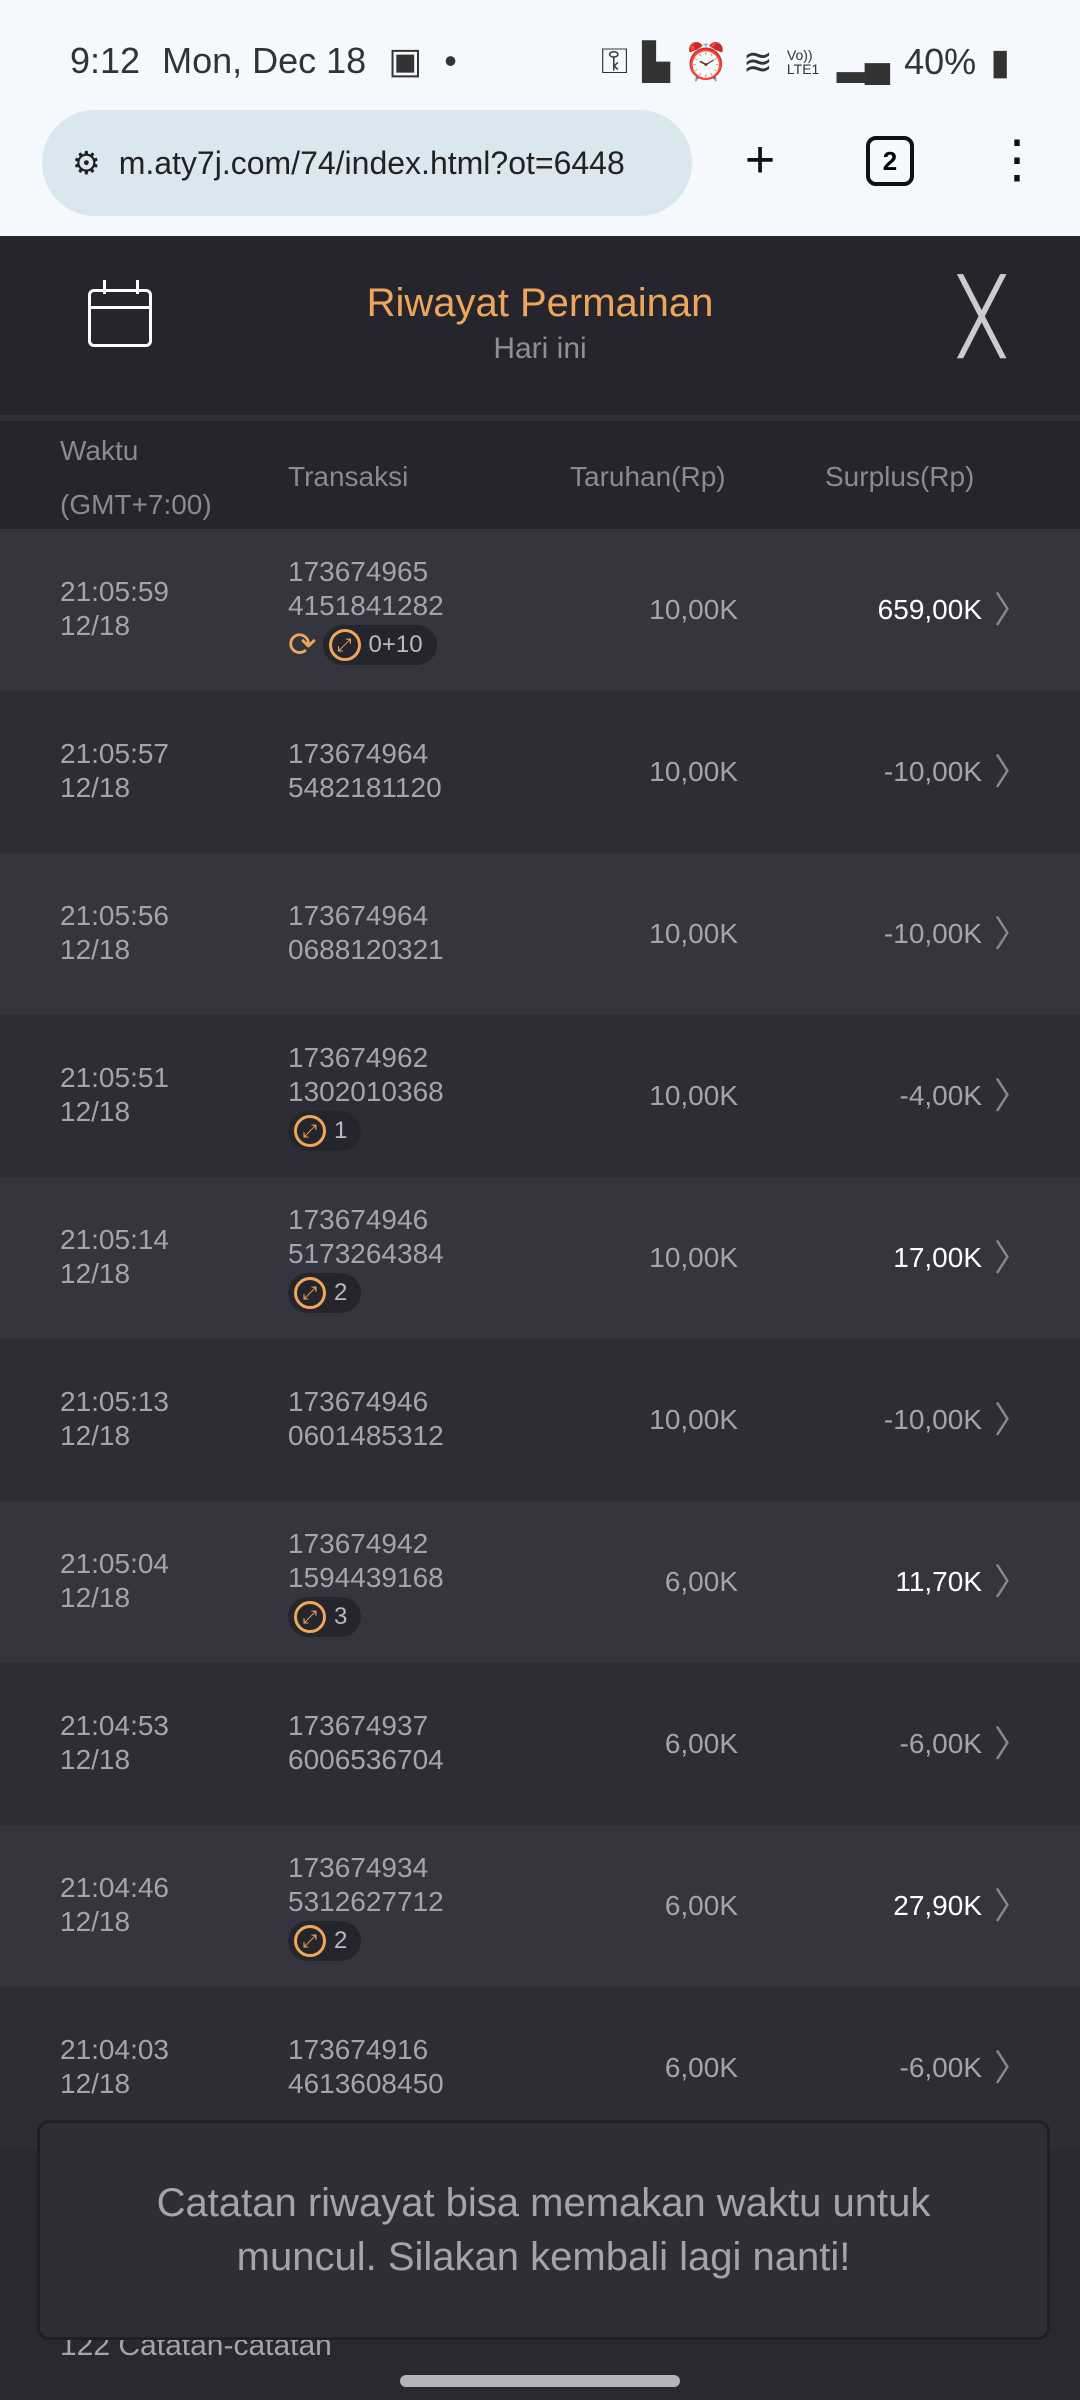  What do you see at coordinates (366, 1577) in the screenshot?
I see `tx-id-2: 1594439168` at bounding box center [366, 1577].